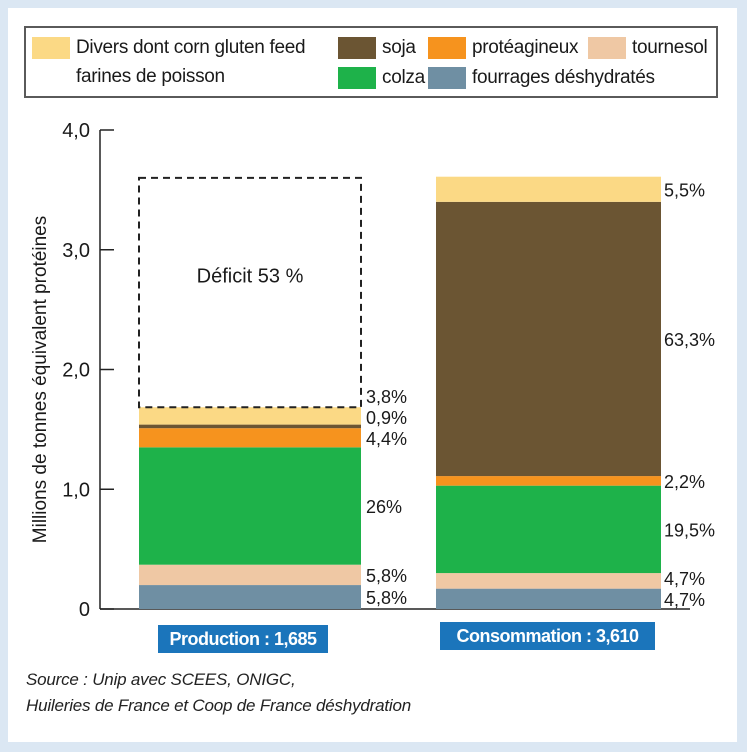 The image size is (747, 752). Describe the element at coordinates (689, 340) in the screenshot. I see `data-label: 63,3%` at that location.